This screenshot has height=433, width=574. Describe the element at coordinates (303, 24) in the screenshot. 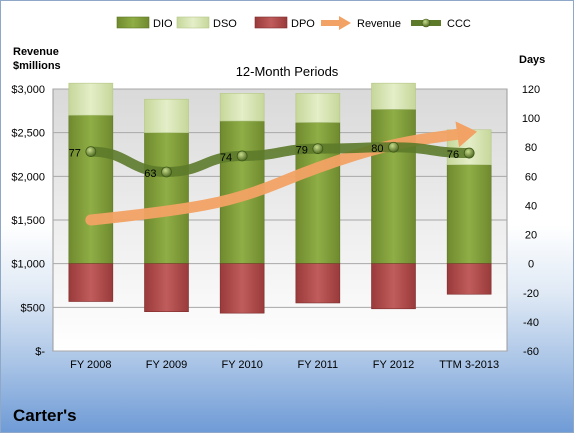

I see `legend-label: DPO` at that location.